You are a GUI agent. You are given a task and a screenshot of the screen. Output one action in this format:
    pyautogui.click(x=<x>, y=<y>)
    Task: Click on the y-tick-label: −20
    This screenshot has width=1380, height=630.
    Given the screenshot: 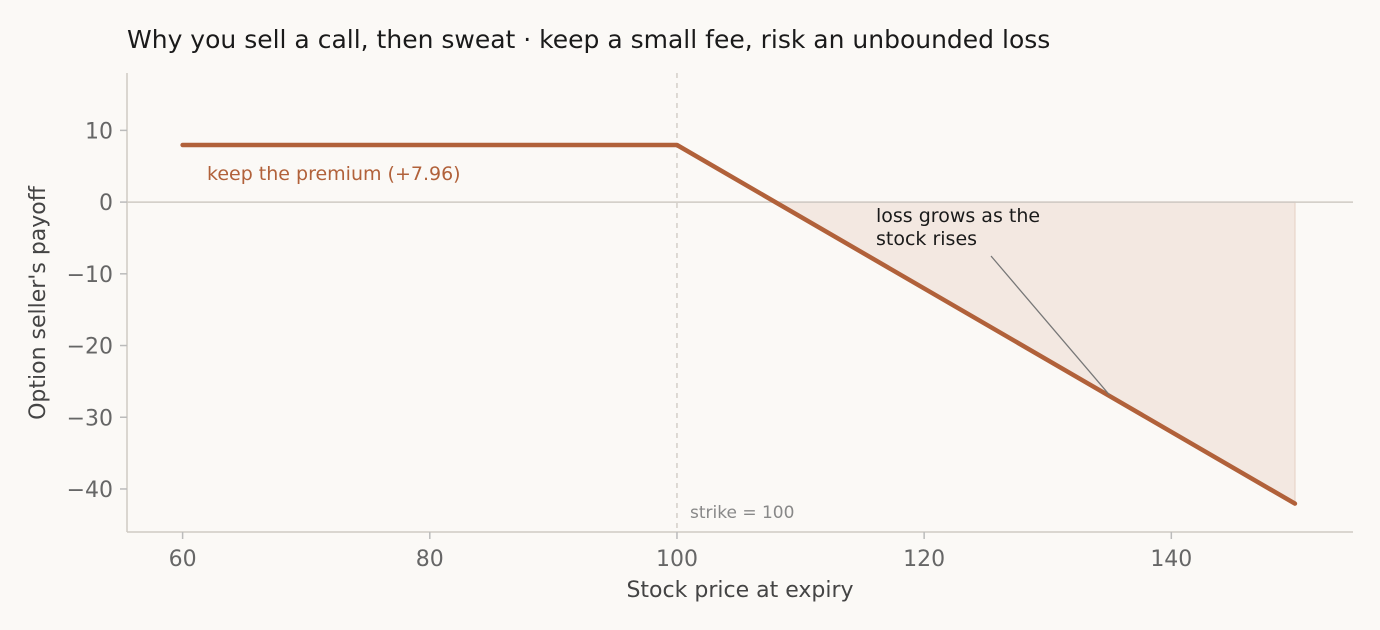 What is the action you would take?
    pyautogui.click(x=90, y=347)
    